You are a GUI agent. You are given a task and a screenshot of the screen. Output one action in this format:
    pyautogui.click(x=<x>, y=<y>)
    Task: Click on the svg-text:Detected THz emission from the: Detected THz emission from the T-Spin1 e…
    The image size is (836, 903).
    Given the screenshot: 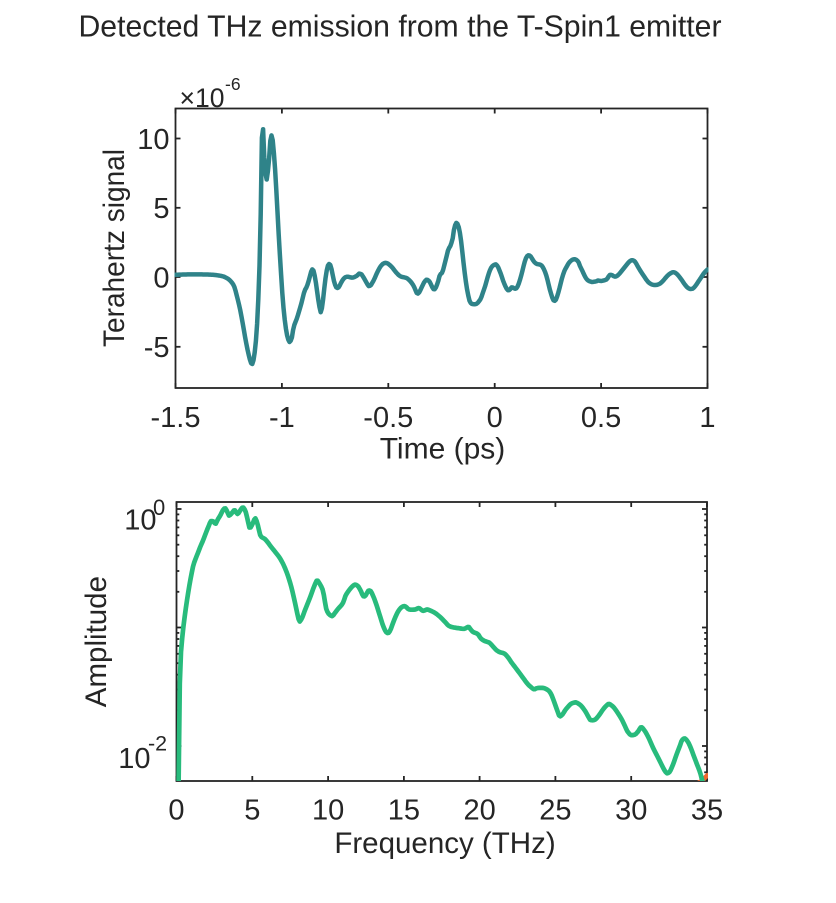 What is the action you would take?
    pyautogui.click(x=400, y=27)
    